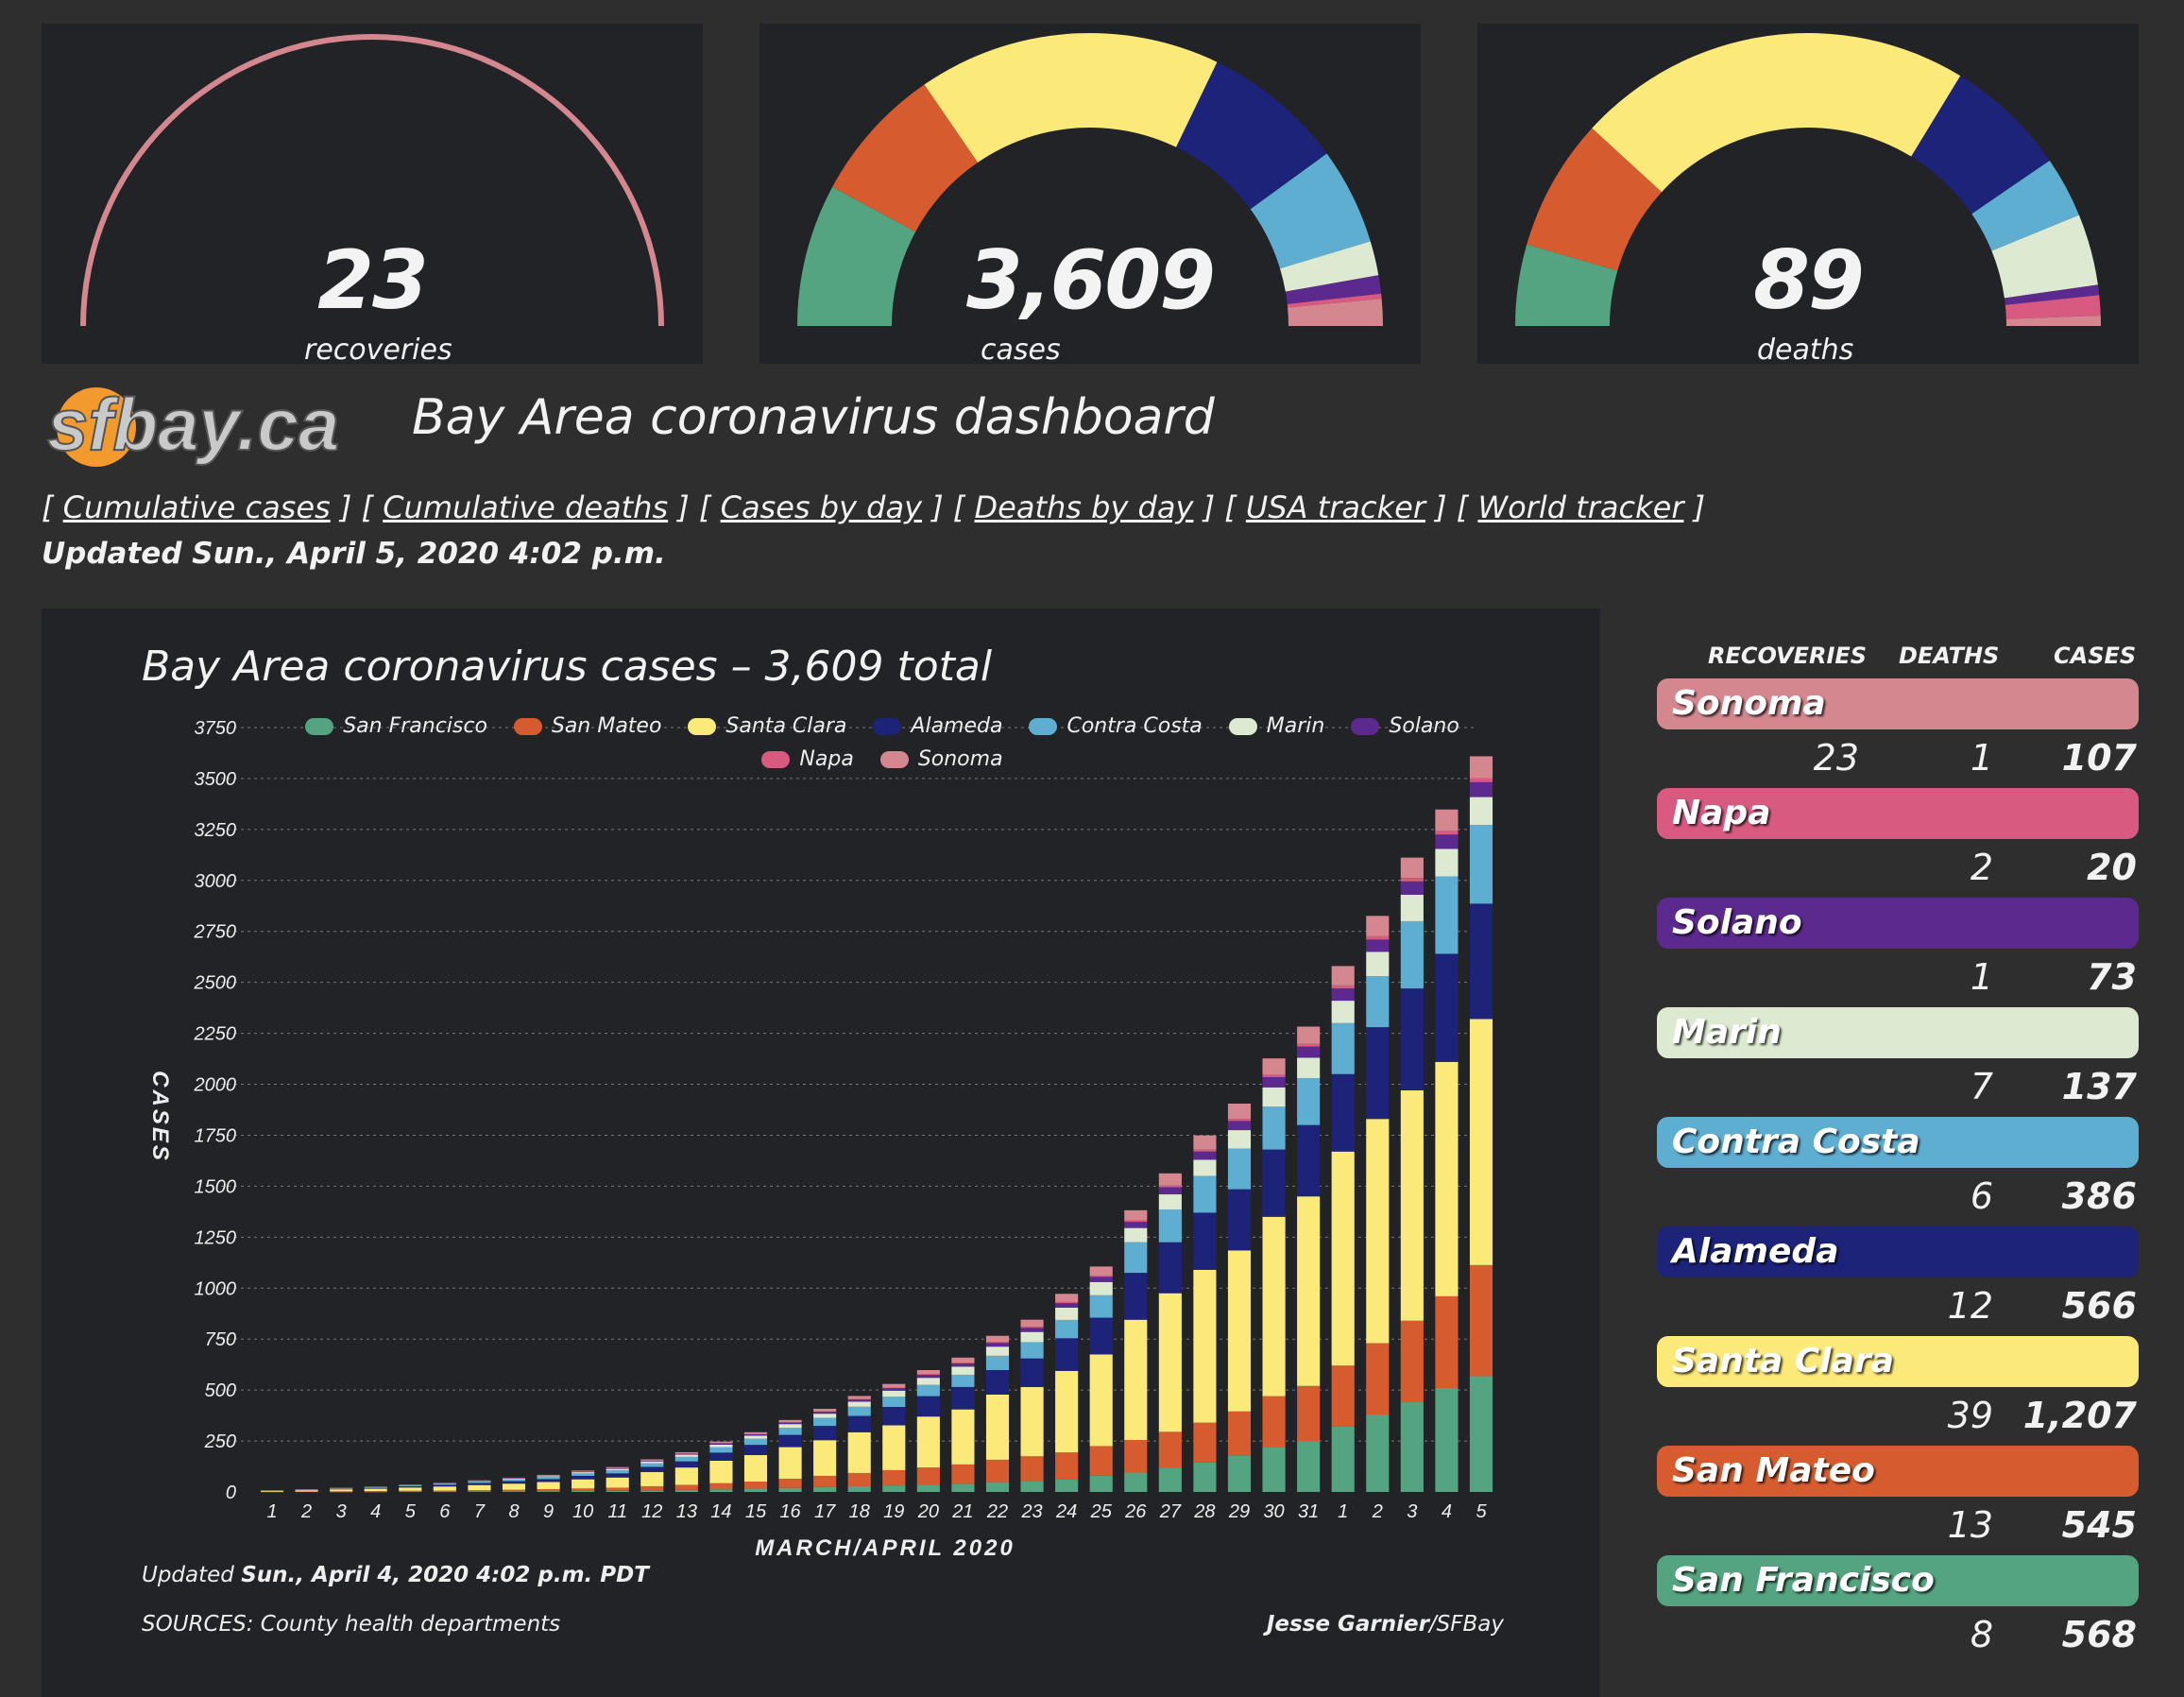 The height and width of the screenshot is (1697, 2184). Describe the element at coordinates (2052, 294) in the screenshot. I see `gauge-segment-solano` at that location.